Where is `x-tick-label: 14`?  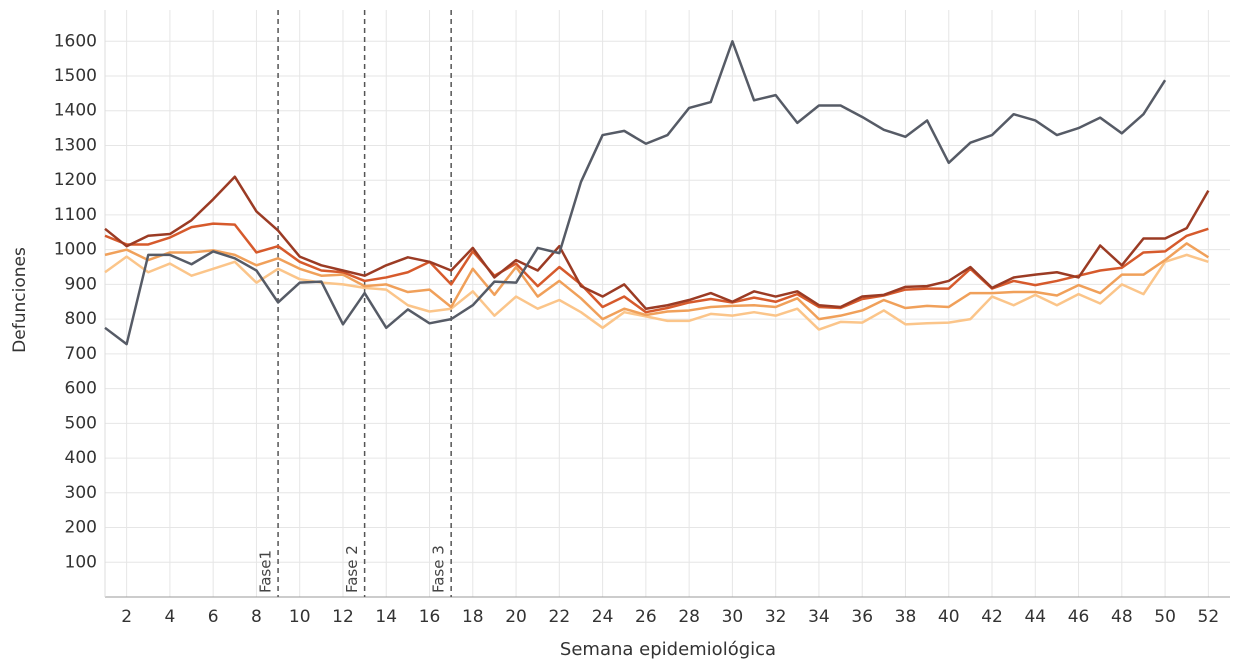
x-tick-label: 14 is located at coordinates (386, 617).